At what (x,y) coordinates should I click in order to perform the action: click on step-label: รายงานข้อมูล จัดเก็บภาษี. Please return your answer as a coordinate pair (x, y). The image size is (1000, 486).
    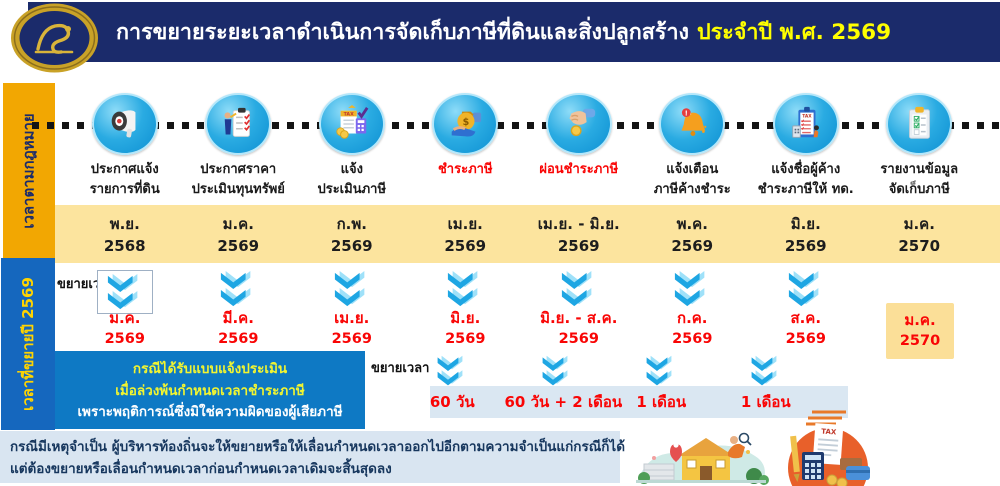
    Looking at the image, I should click on (919, 179).